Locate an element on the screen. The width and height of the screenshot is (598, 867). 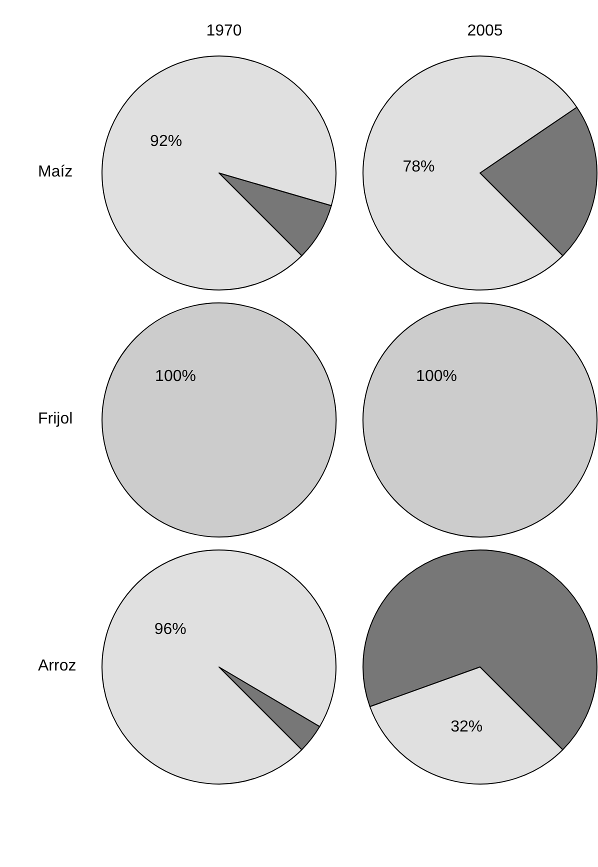
data-label: 92% is located at coordinates (166, 141).